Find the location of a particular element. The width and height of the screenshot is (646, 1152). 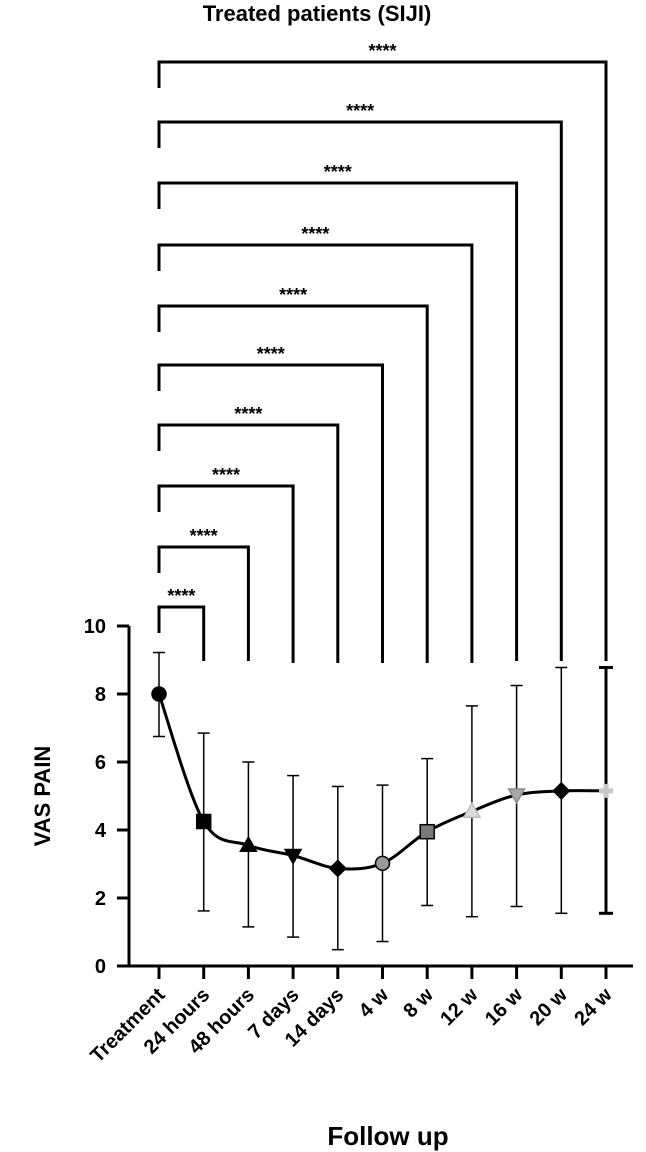

data-point-12-w is located at coordinates (472, 810).